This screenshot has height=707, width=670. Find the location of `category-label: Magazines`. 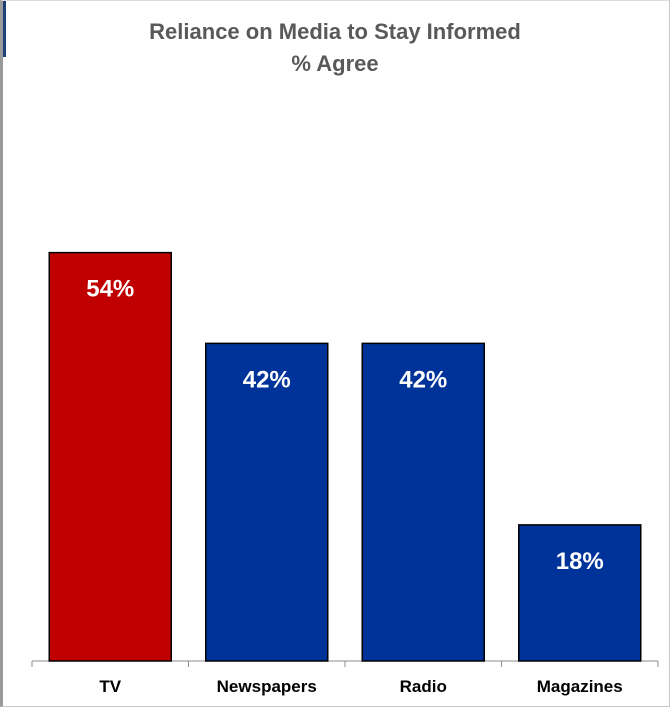

category-label: Magazines is located at coordinates (580, 686).